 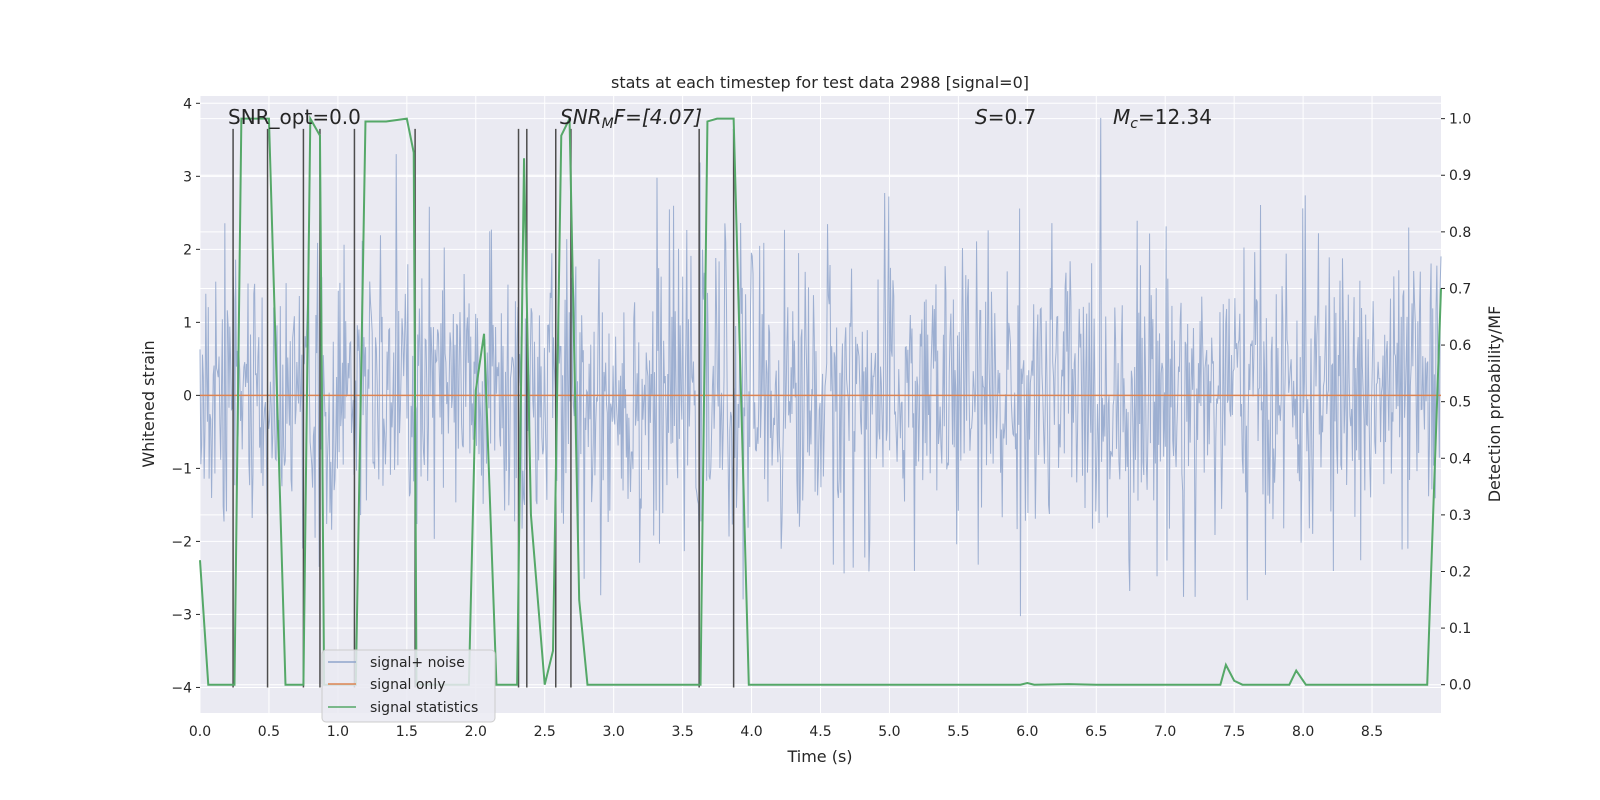 What do you see at coordinates (820, 732) in the screenshot?
I see `x-tick-label: 4.5` at bounding box center [820, 732].